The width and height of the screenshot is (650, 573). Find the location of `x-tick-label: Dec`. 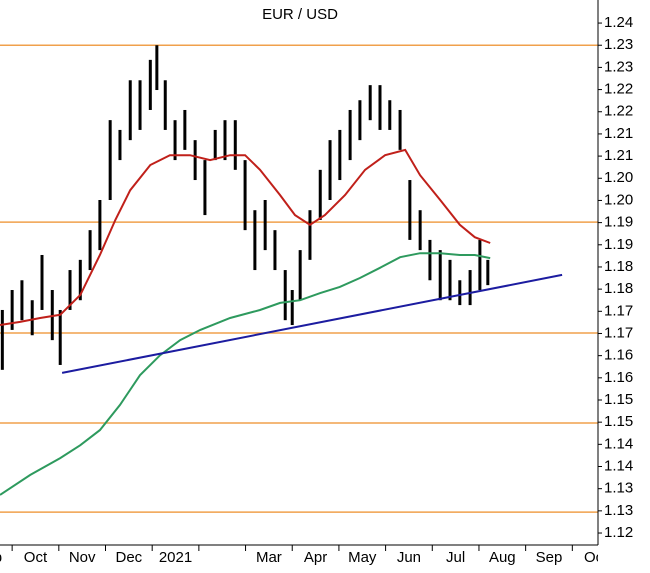

x-tick-label: Dec is located at coordinates (128, 557).